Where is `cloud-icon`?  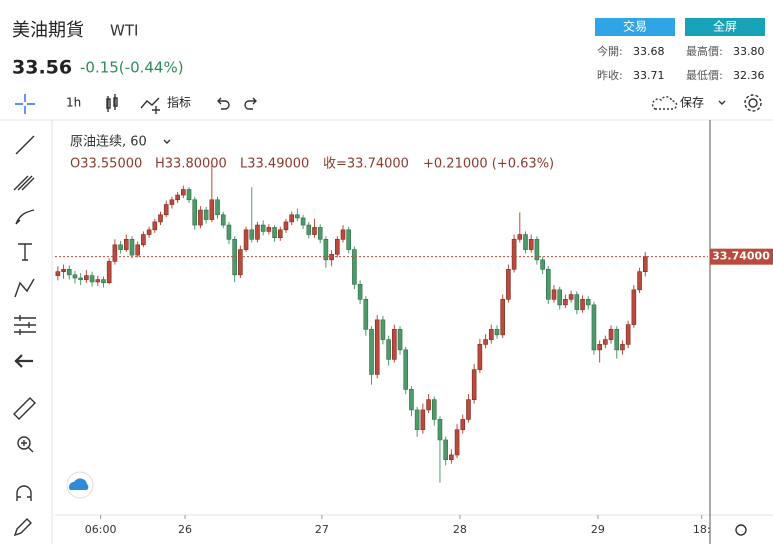
cloud-icon is located at coordinates (664, 103).